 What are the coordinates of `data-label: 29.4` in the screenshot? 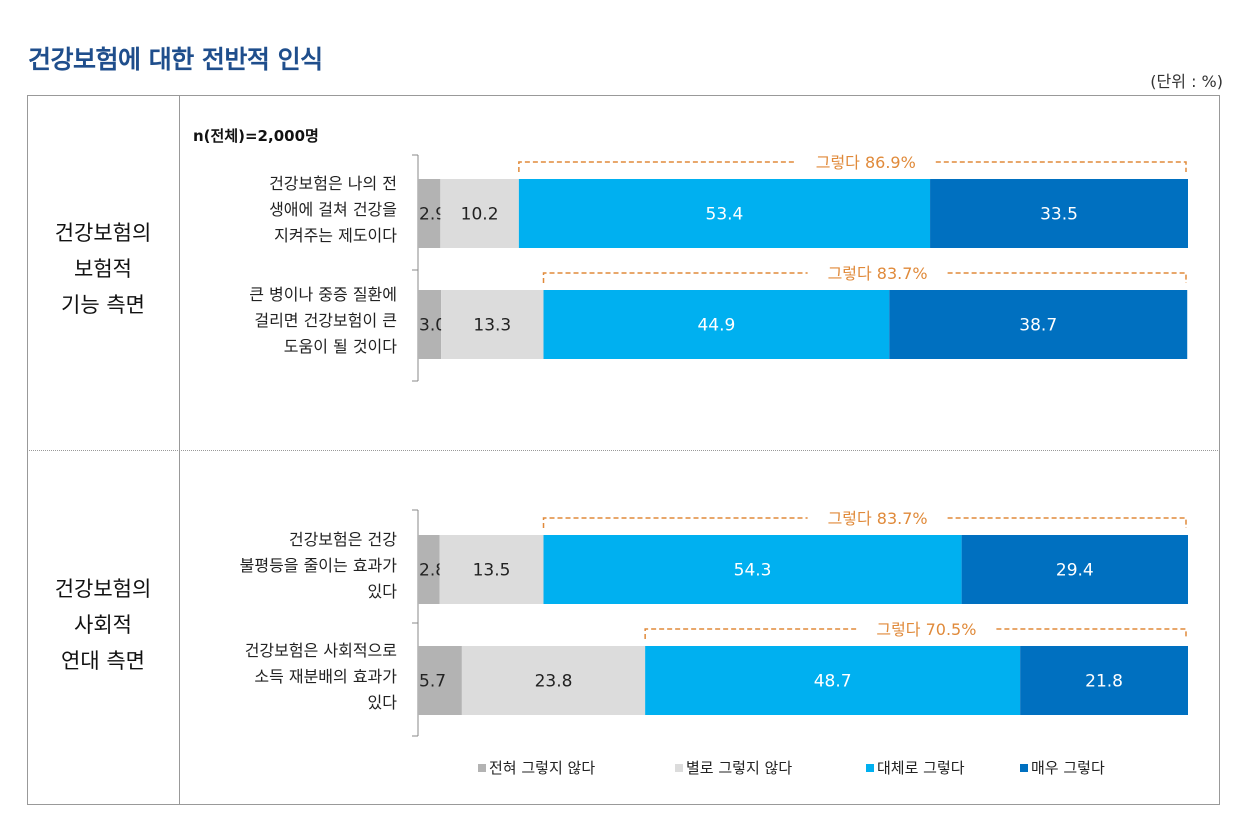 It's located at (1075, 571).